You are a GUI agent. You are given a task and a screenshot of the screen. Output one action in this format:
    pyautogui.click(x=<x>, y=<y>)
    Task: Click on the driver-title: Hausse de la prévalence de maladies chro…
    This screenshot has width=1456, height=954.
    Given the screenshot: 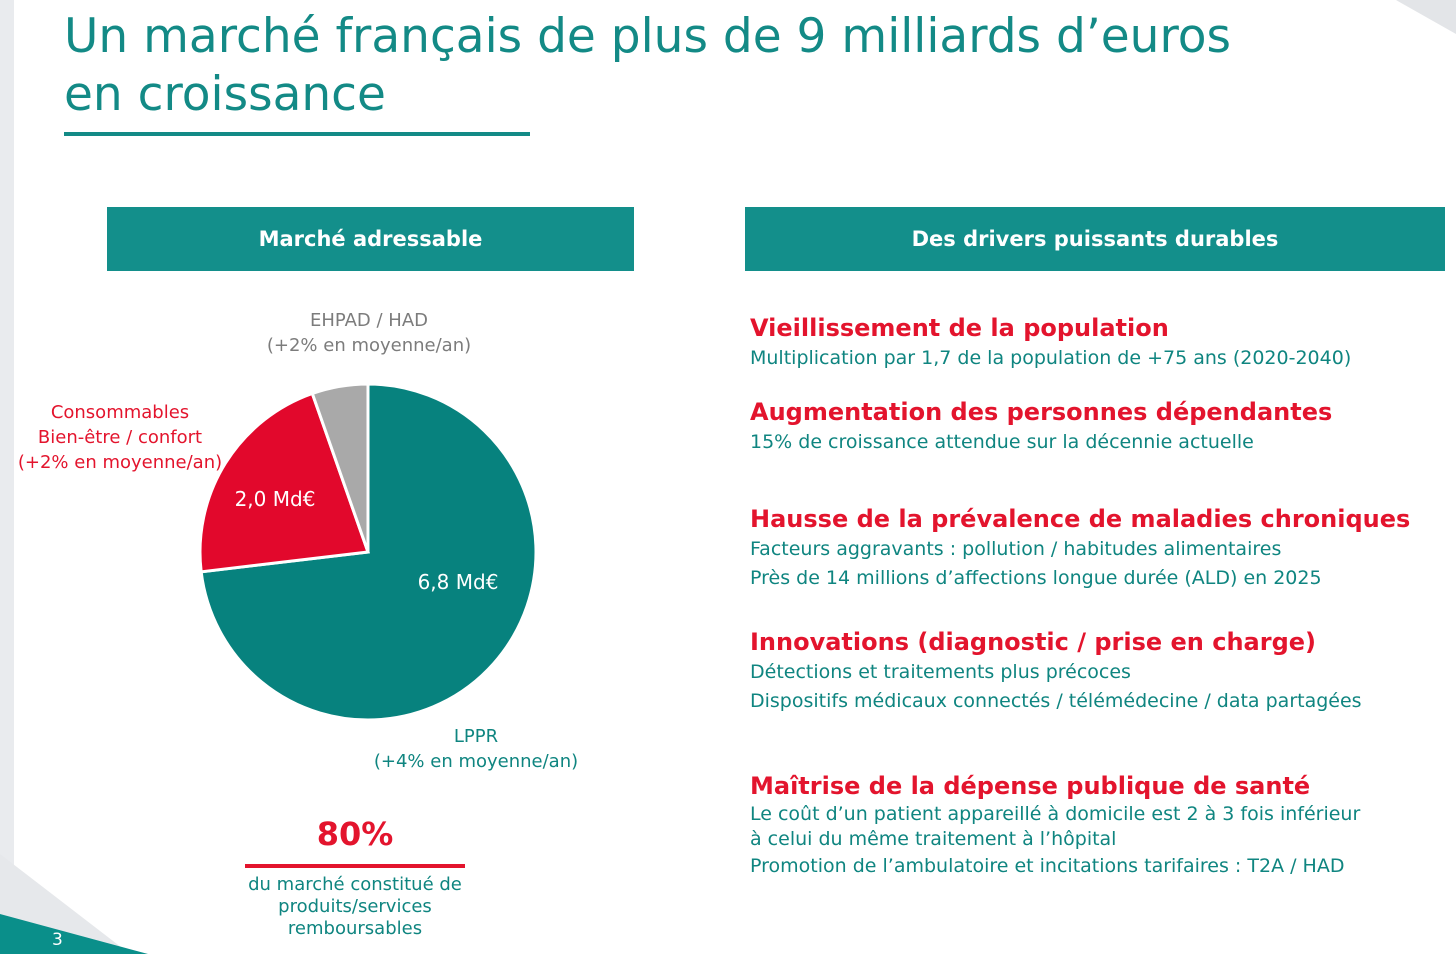 What is the action you would take?
    pyautogui.click(x=1080, y=519)
    